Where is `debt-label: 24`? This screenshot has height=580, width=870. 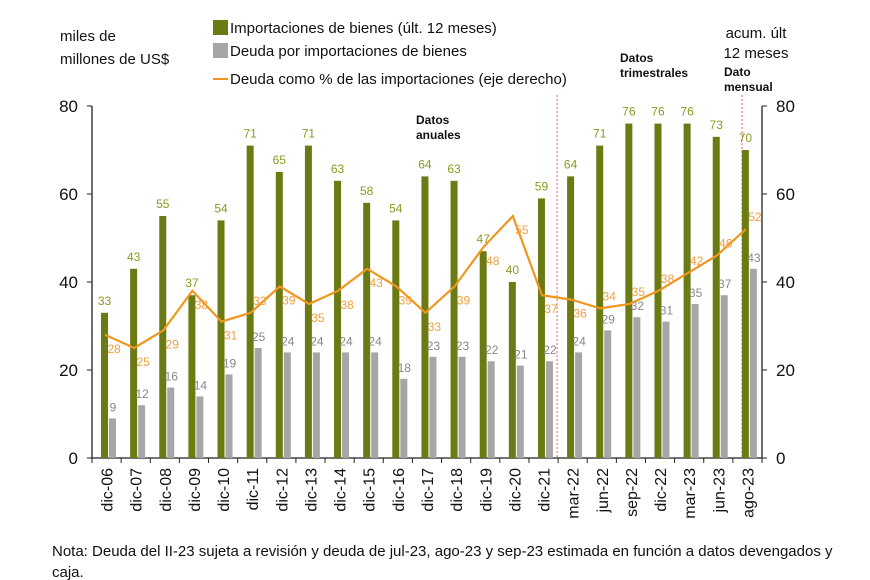 debt-label: 24 is located at coordinates (375, 341).